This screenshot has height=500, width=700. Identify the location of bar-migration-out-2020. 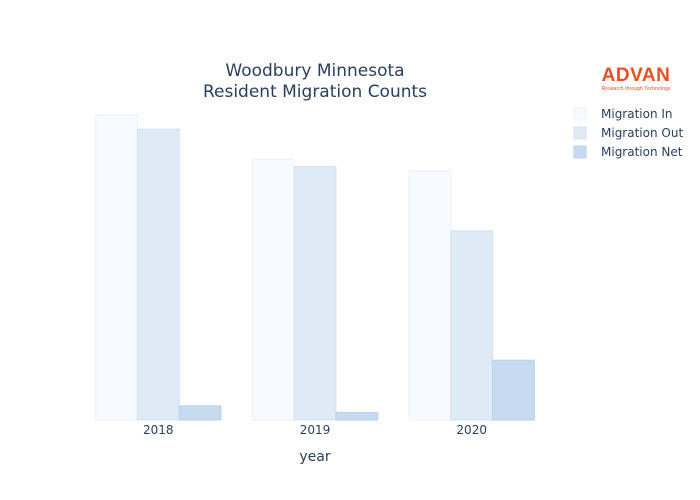
(472, 325).